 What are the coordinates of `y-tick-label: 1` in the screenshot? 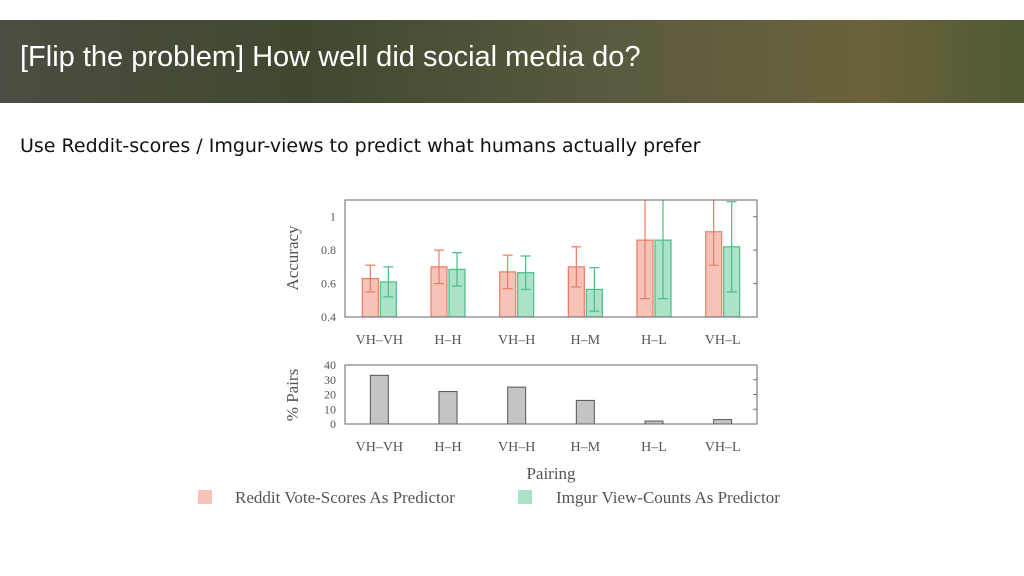 It's located at (333, 217).